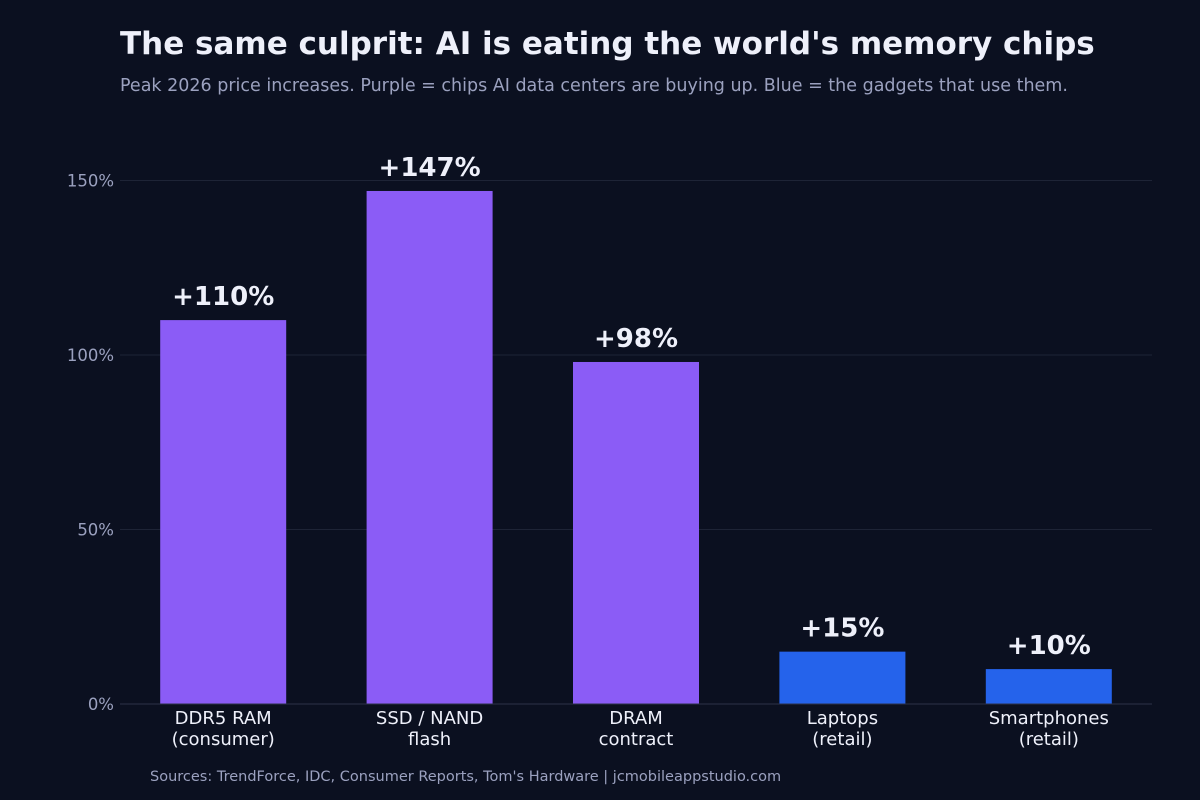 This screenshot has width=1200, height=800. I want to click on x-tick-label: SSD / NAND flash, so click(429, 729).